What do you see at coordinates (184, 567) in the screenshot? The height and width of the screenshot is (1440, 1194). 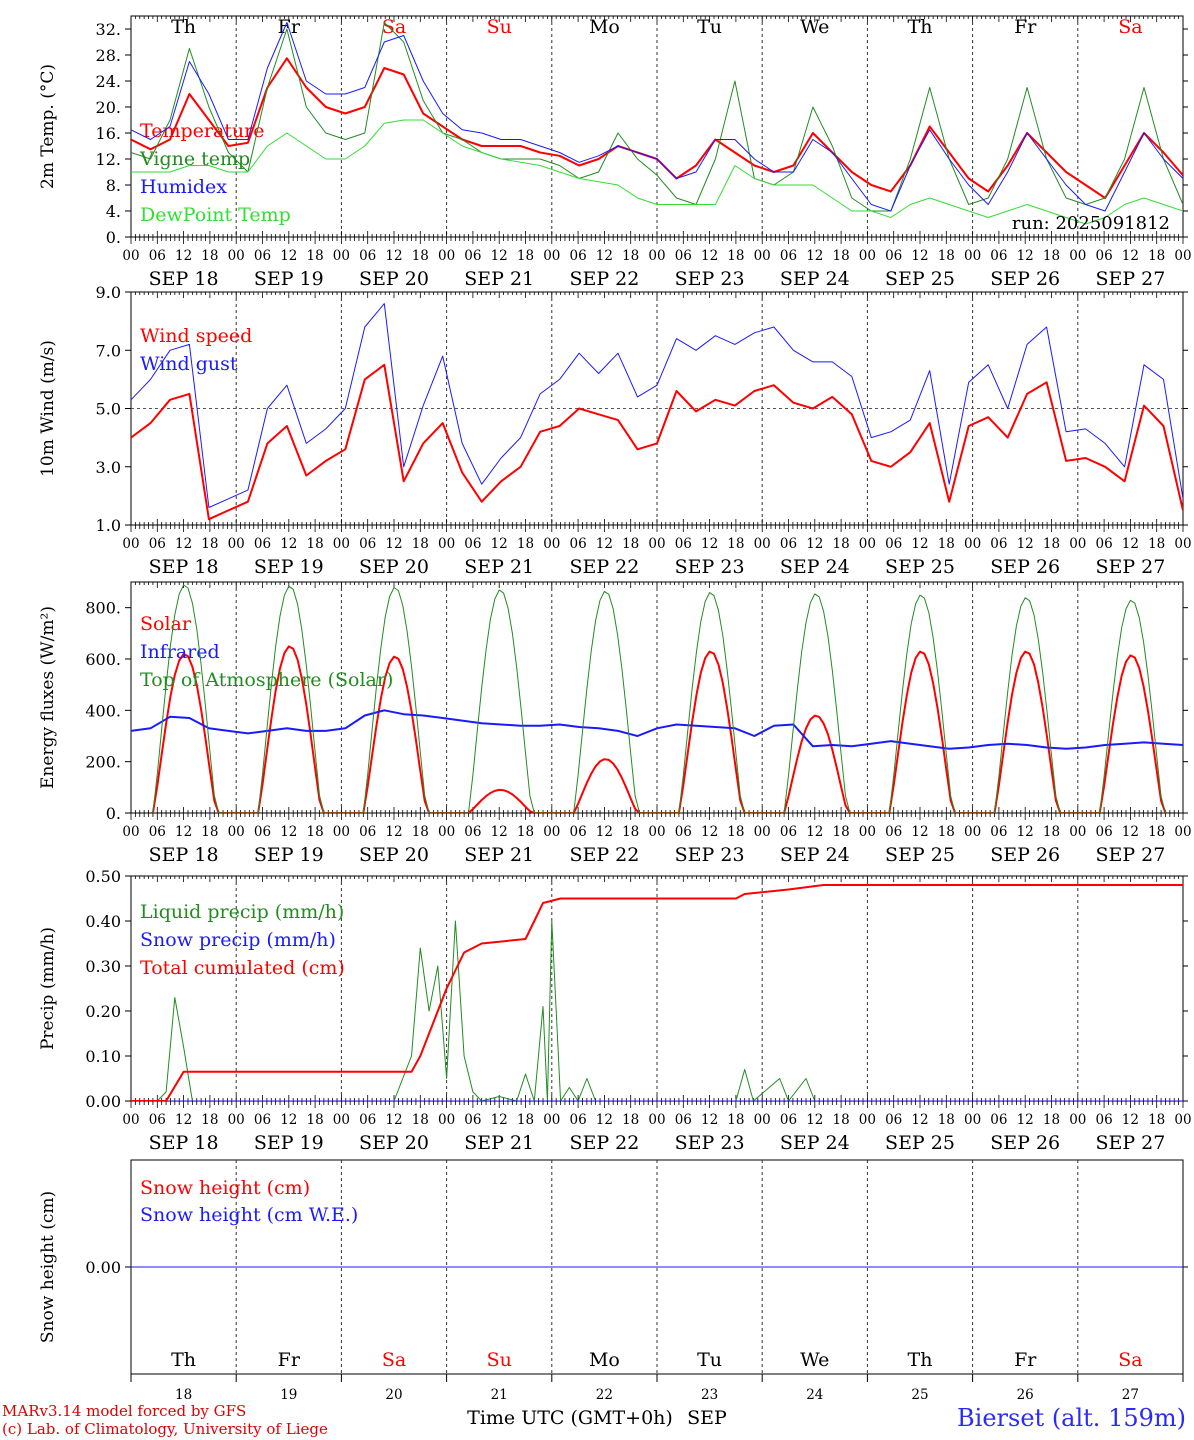 I see `date-label: SEP 18` at bounding box center [184, 567].